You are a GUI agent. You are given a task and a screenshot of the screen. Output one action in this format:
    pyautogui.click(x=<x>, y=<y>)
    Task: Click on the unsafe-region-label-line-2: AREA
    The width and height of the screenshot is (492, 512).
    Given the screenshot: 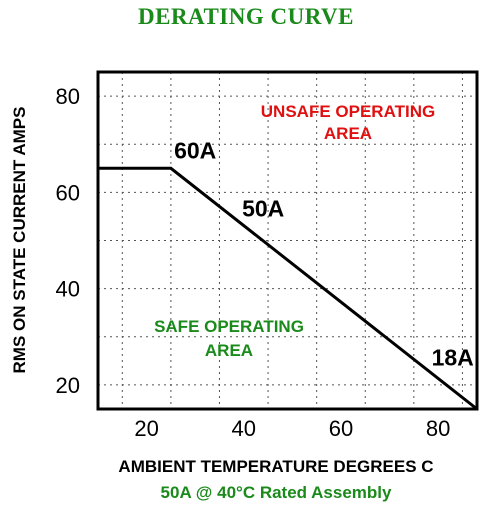 What is the action you would take?
    pyautogui.click(x=348, y=133)
    